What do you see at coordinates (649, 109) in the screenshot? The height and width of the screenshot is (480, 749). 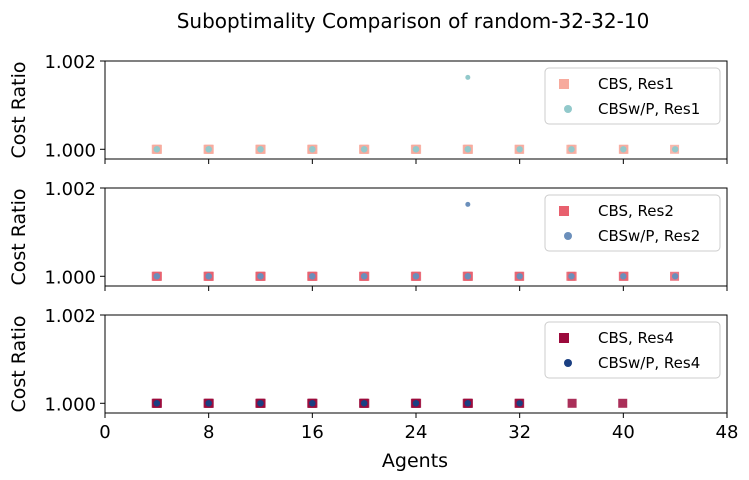 I see `legend-label: CBSw/P, Res1` at bounding box center [649, 109].